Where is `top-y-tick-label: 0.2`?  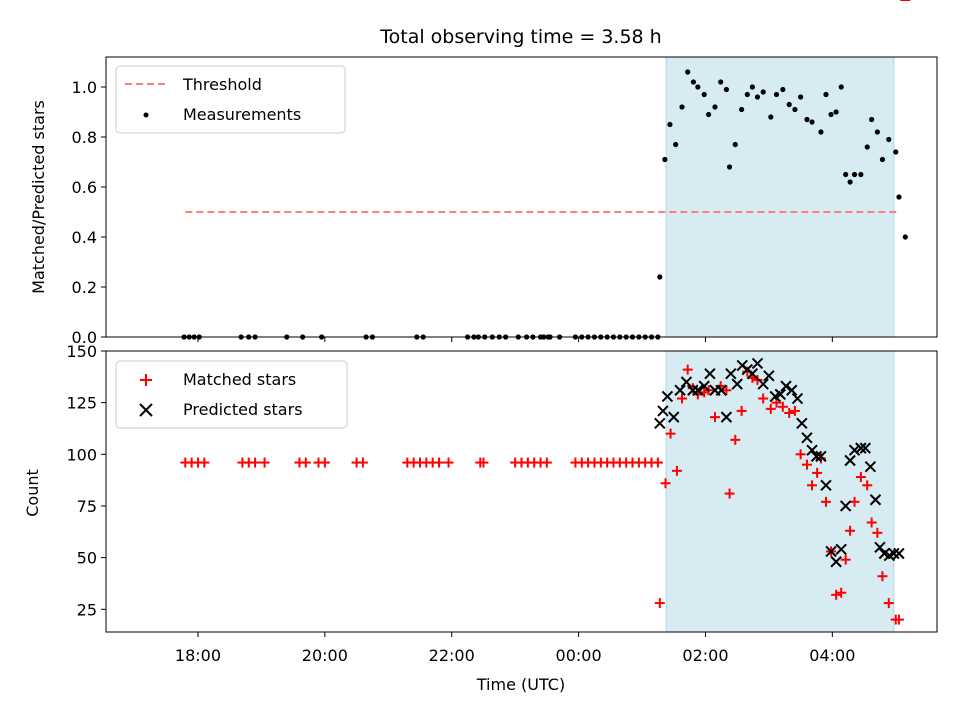 top-y-tick-label: 0.2 is located at coordinates (84, 287).